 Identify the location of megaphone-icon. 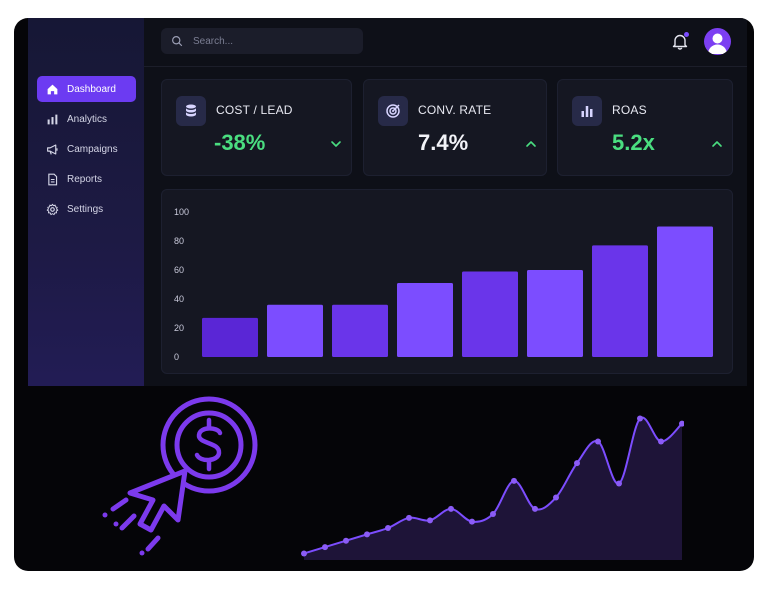
(52, 149).